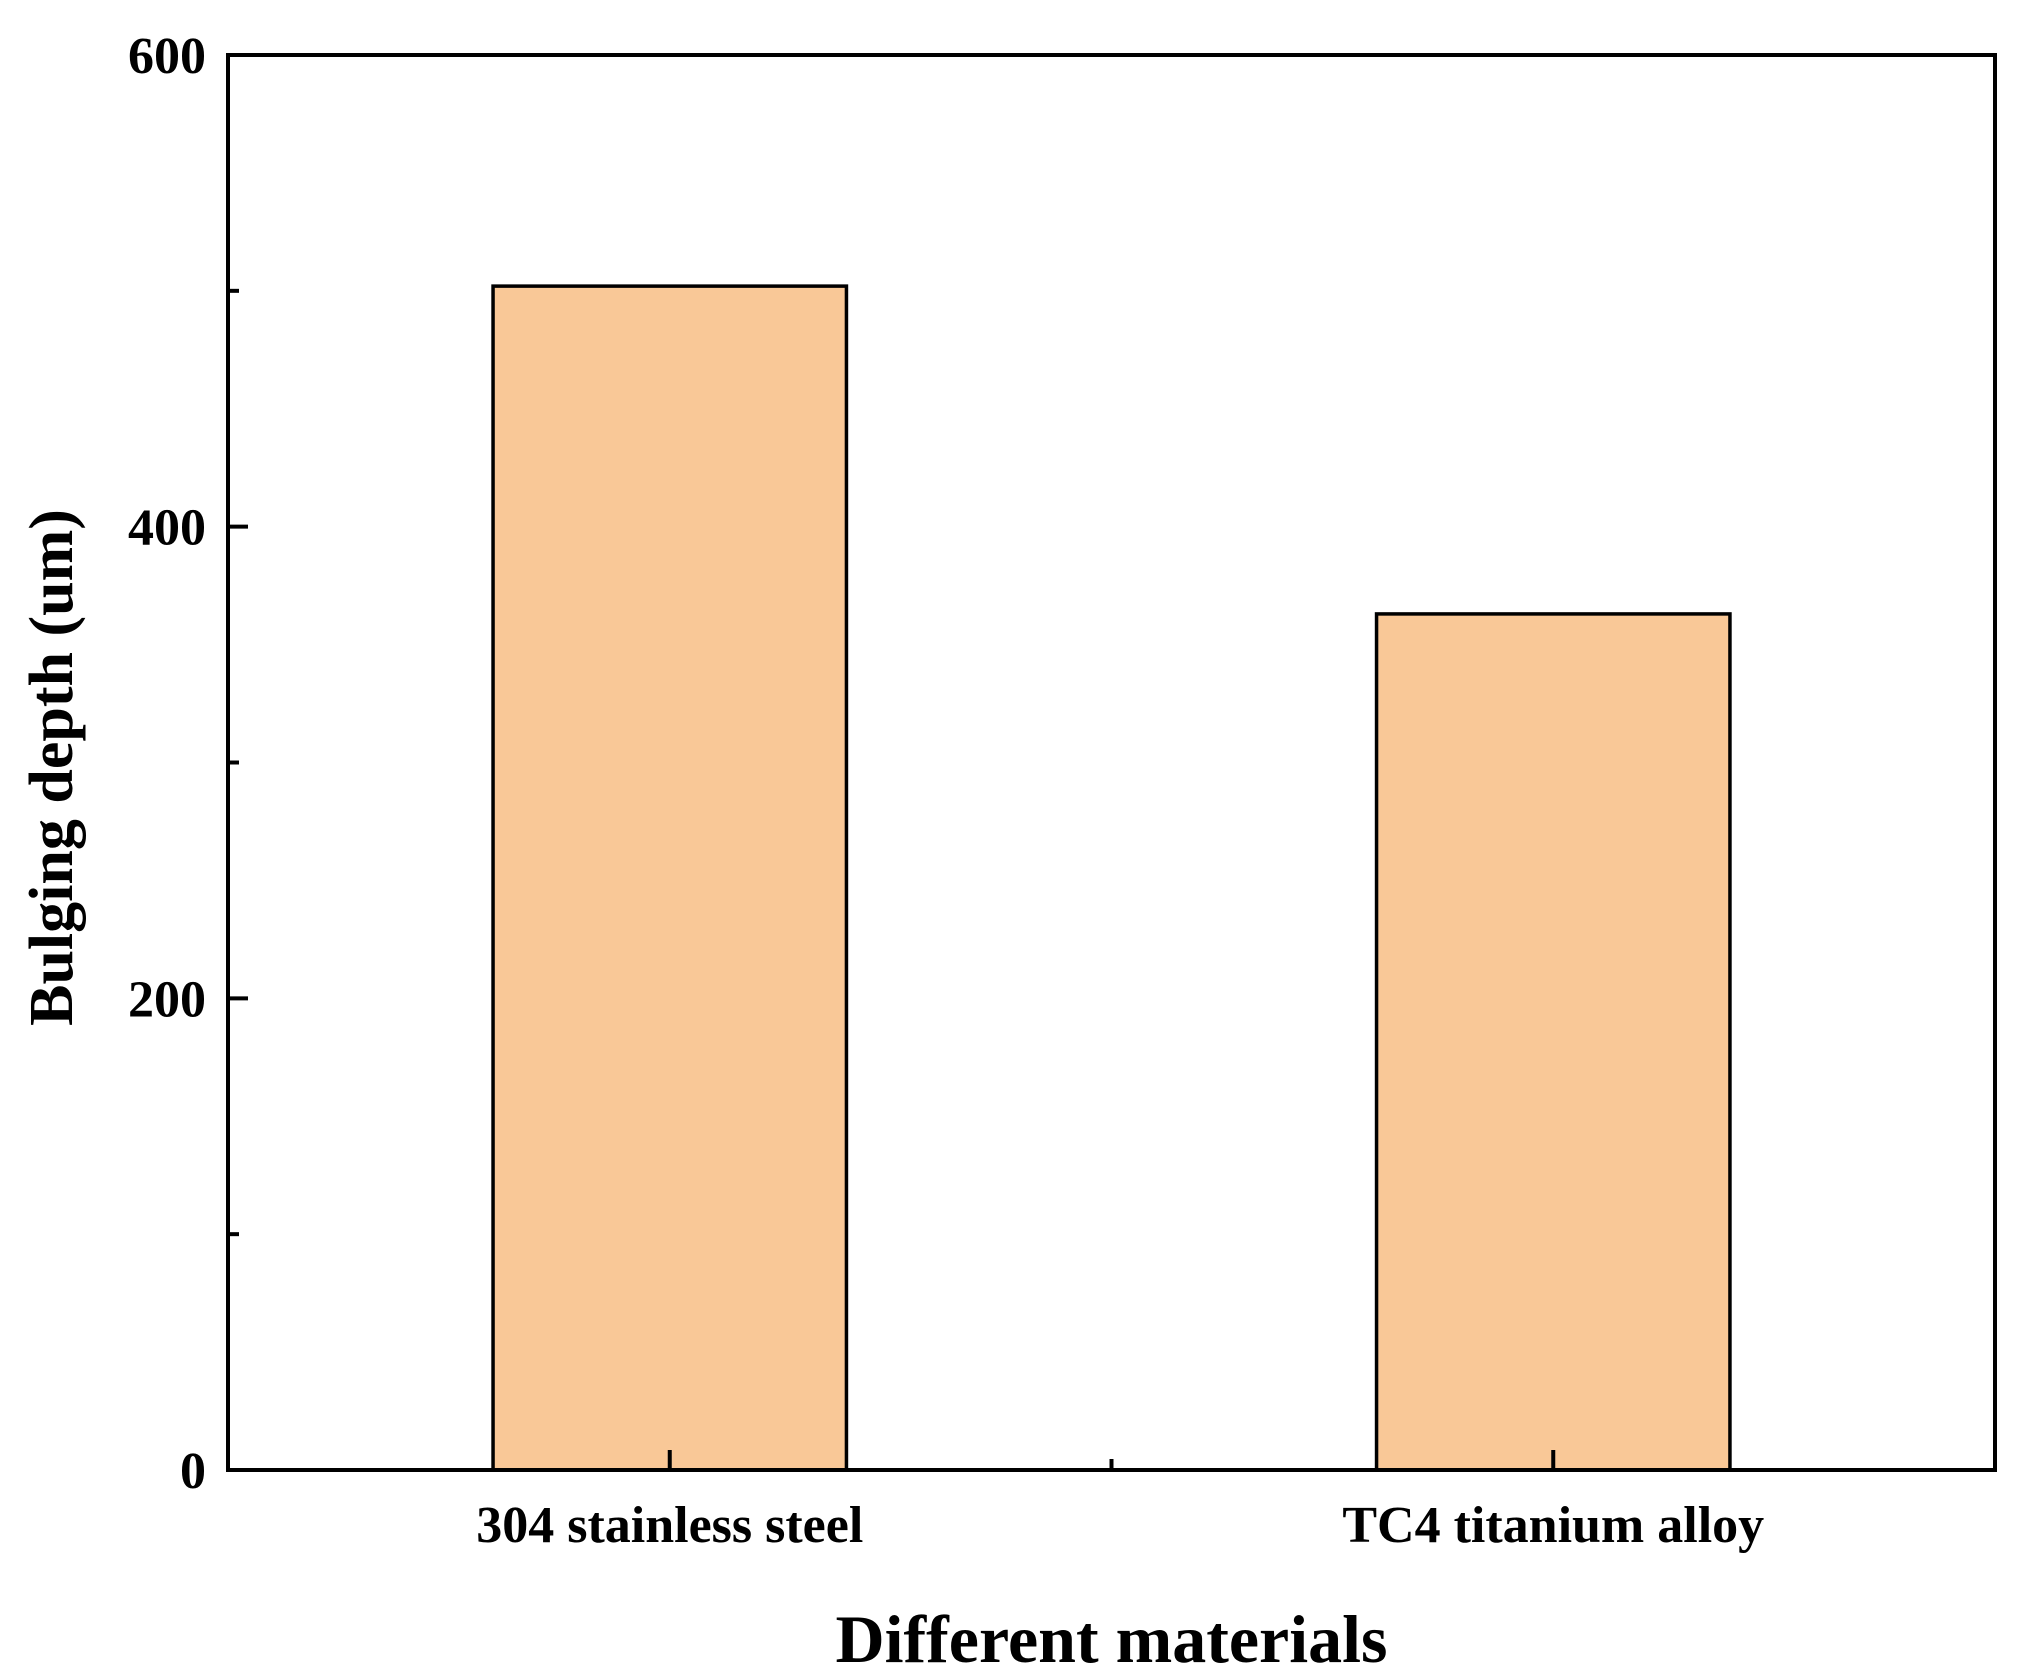  I want to click on x-tick-label-1: 304 stainless steel, so click(669, 1525).